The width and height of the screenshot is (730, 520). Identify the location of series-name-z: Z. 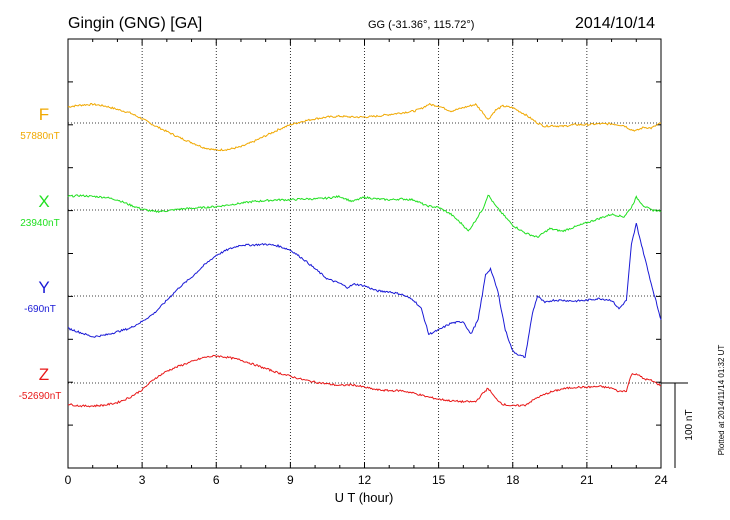
(44, 374).